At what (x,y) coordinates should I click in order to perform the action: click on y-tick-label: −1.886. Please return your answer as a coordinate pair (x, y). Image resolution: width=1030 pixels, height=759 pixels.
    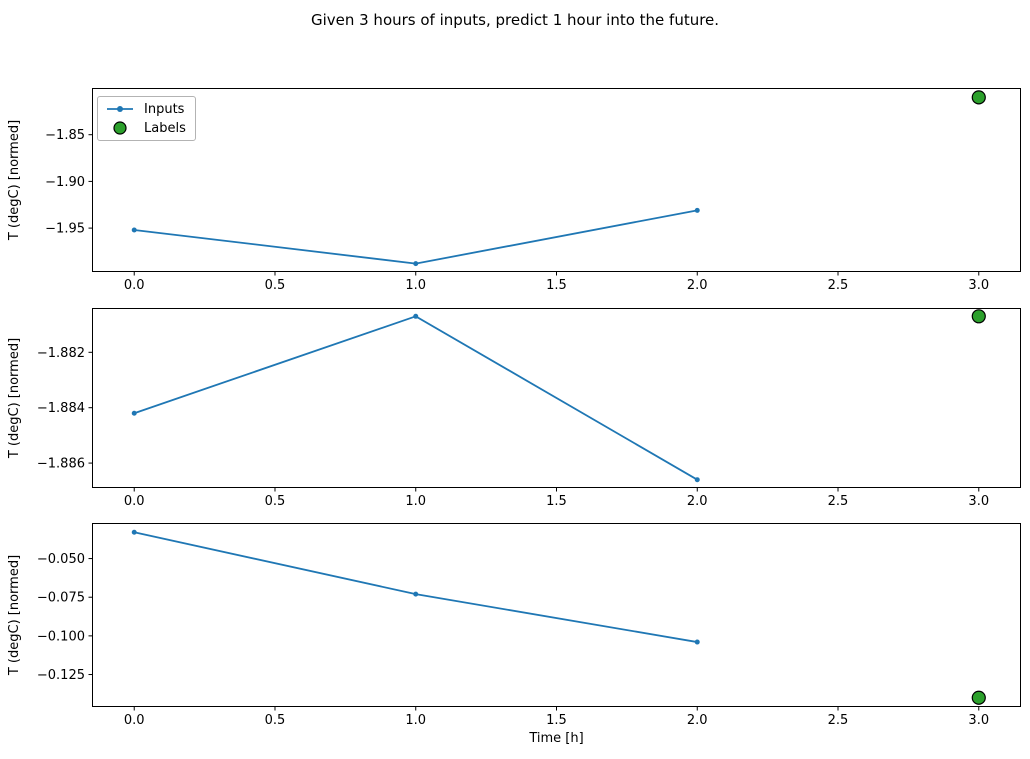
    Looking at the image, I should click on (61, 464).